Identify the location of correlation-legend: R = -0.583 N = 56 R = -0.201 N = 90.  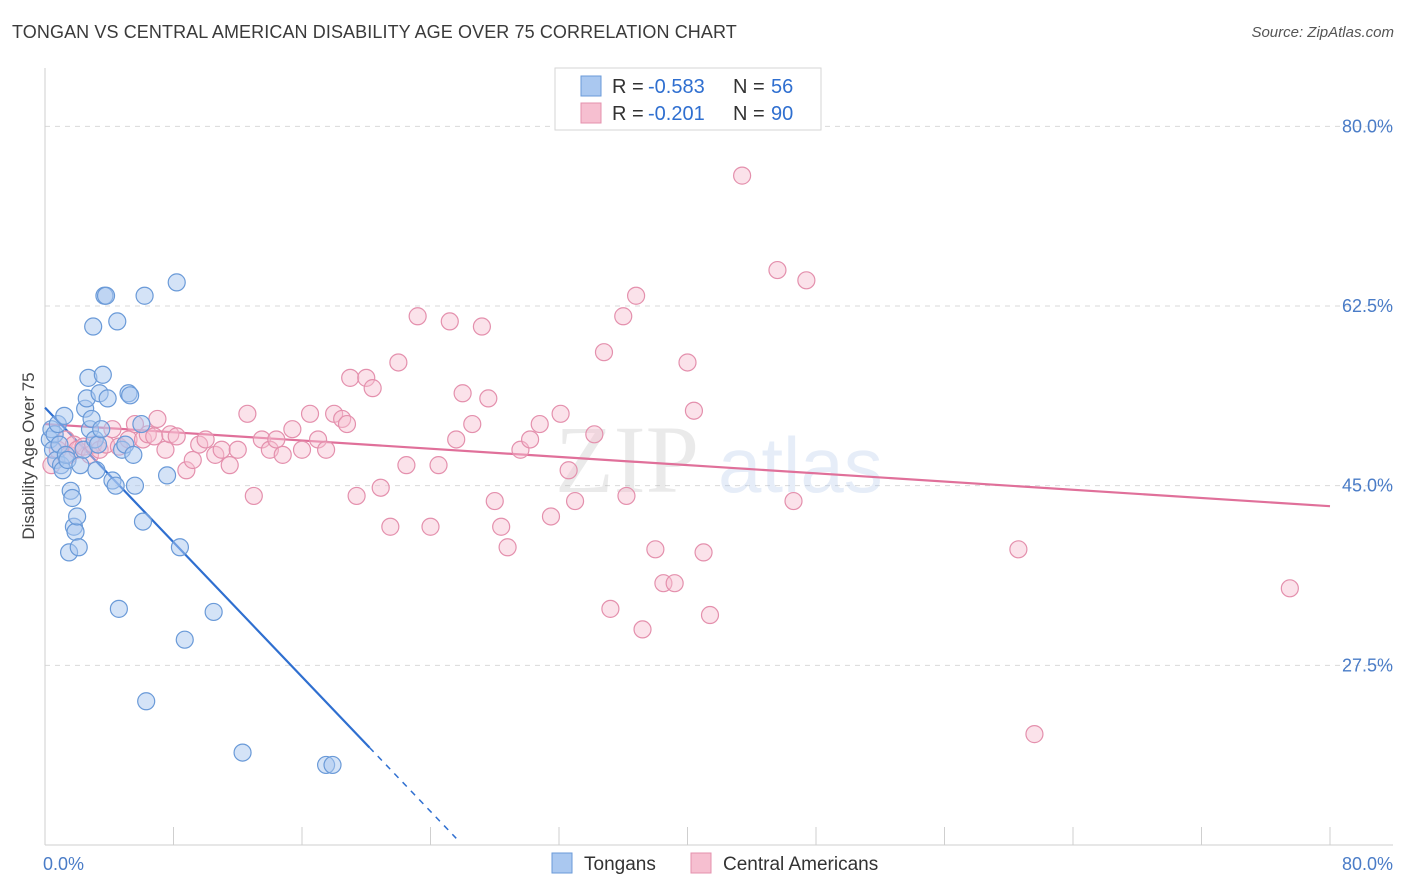
(688, 99).